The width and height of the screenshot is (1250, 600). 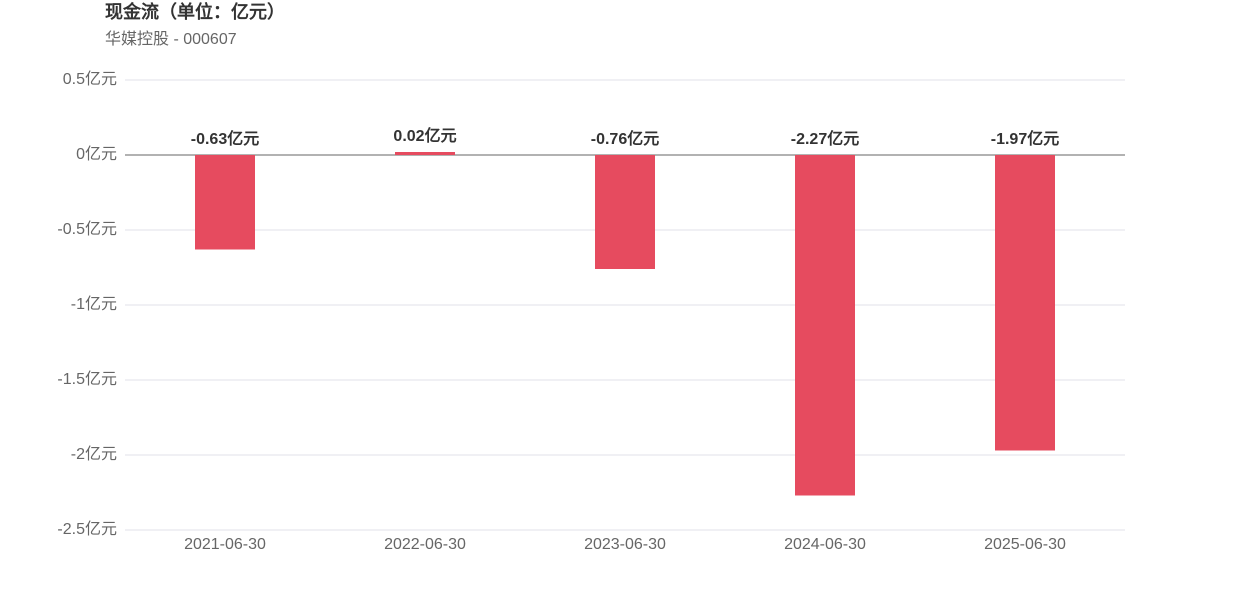 I want to click on x-tick-label: 2025-06-30, so click(x=1025, y=544).